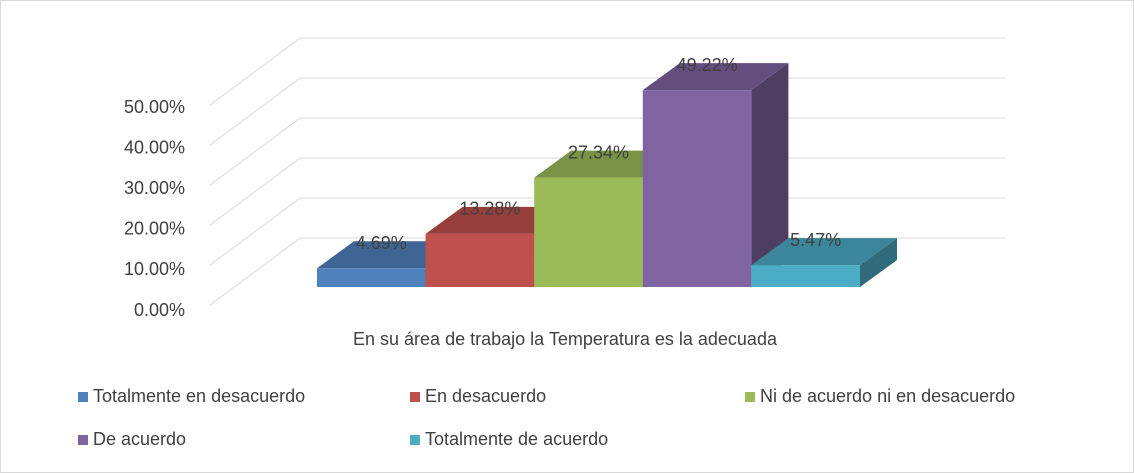 The width and height of the screenshot is (1134, 473). Describe the element at coordinates (139, 439) in the screenshot. I see `legend-label: De acuerdo` at that location.